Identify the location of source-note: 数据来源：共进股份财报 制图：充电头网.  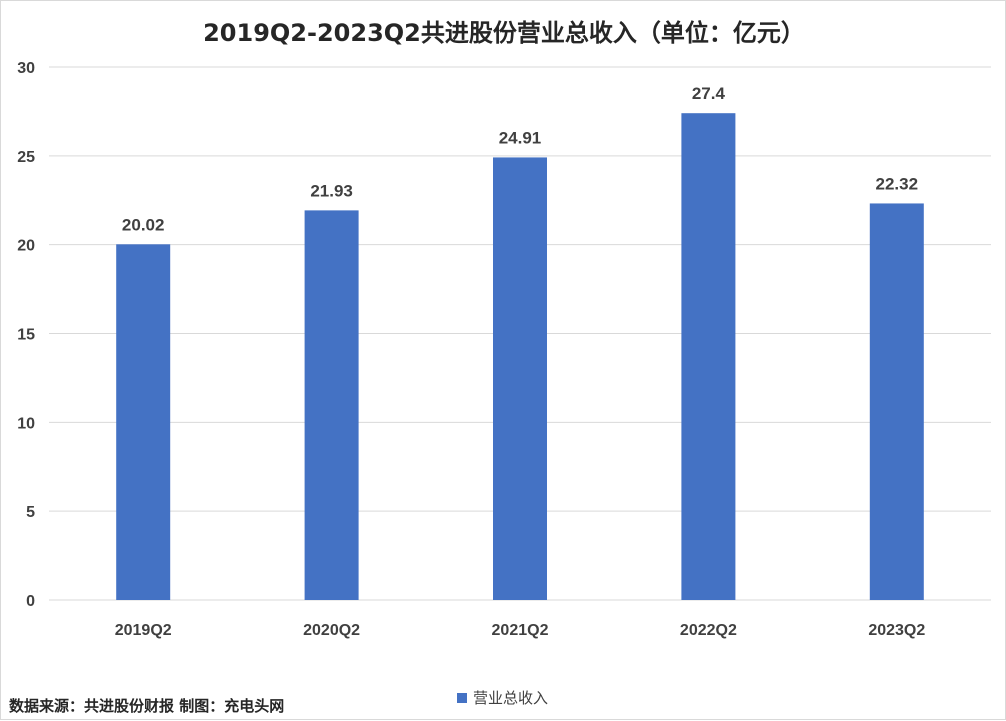
(147, 706).